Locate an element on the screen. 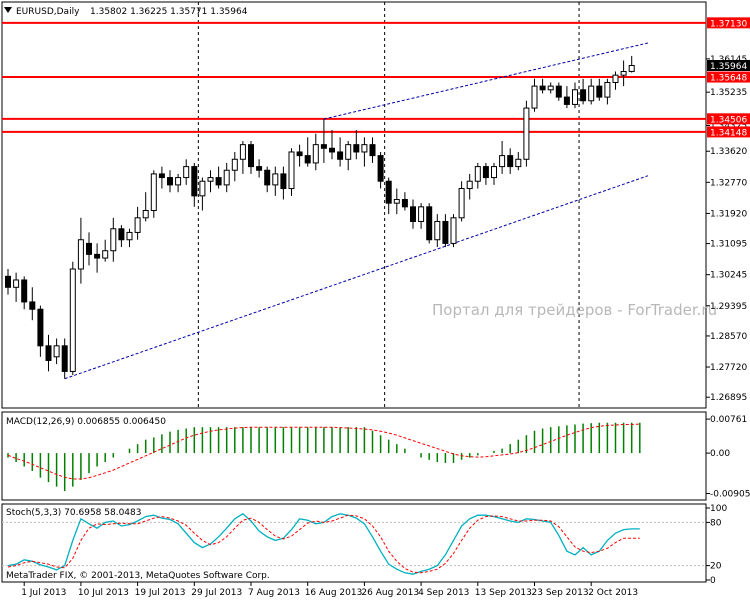 Image resolution: width=750 pixels, height=600 pixels. stoch-tick-label: 0 is located at coordinates (713, 581).